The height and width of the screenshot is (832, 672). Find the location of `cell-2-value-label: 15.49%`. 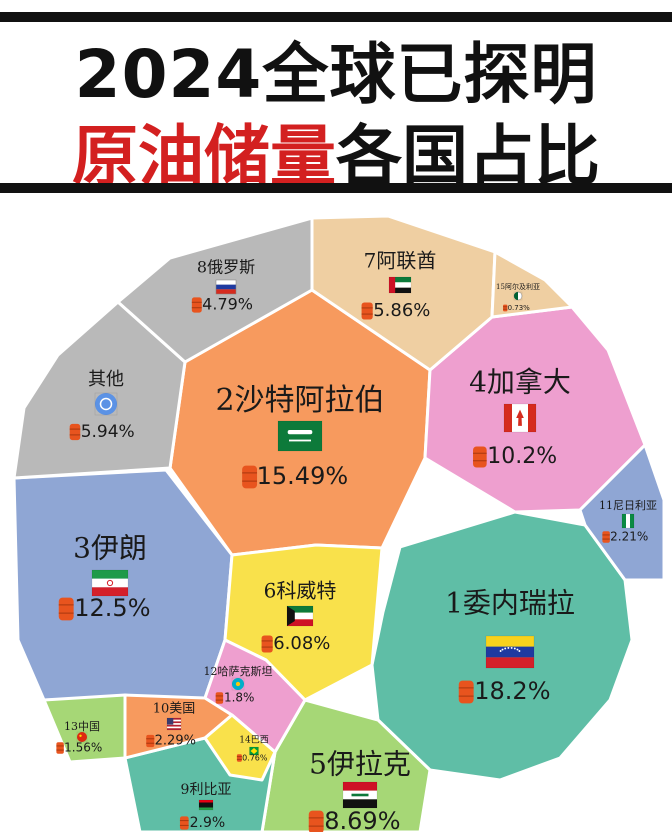

cell-2-value-label: 15.49% is located at coordinates (303, 476).